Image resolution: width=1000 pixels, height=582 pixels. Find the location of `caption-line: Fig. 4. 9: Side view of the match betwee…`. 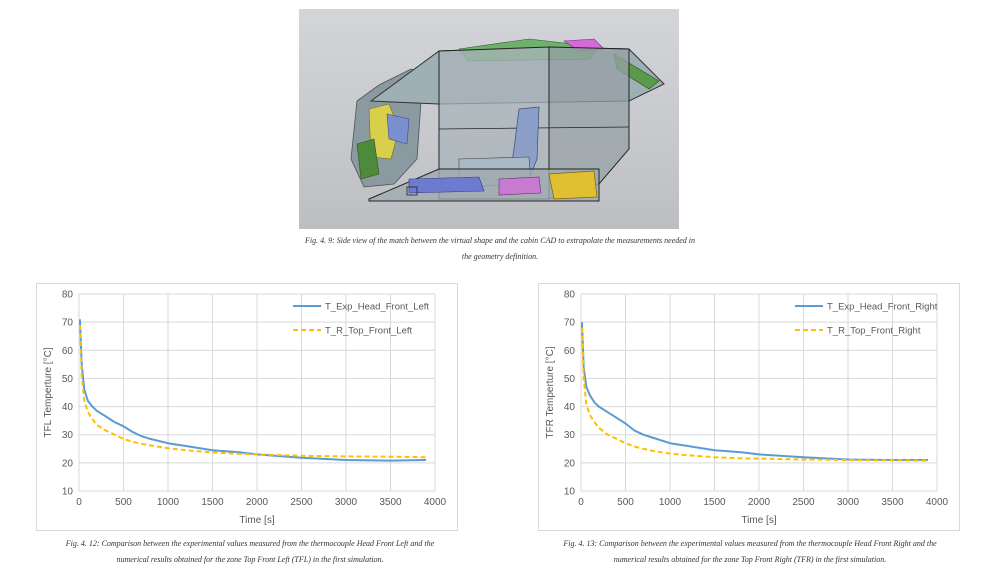

caption-line: Fig. 4. 9: Side view of the match betwee… is located at coordinates (500, 240).